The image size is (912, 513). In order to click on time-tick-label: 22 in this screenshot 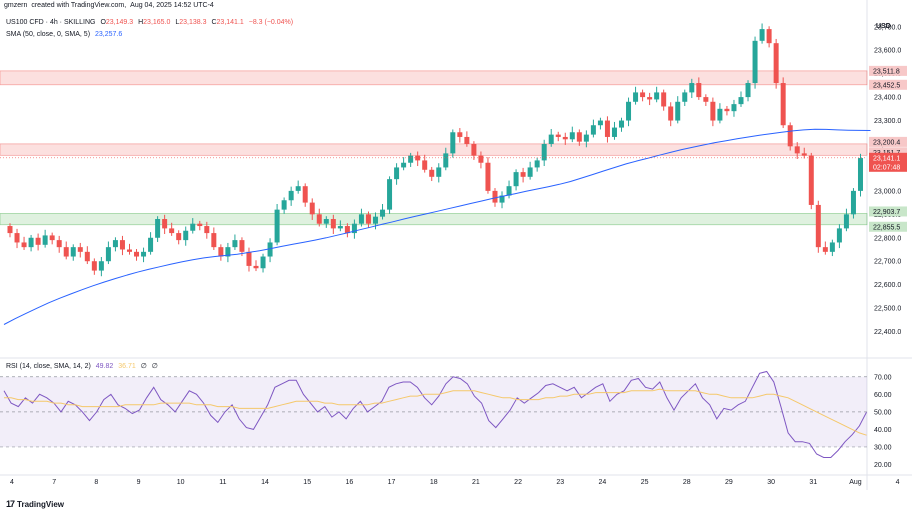, I will do `click(518, 482)`.